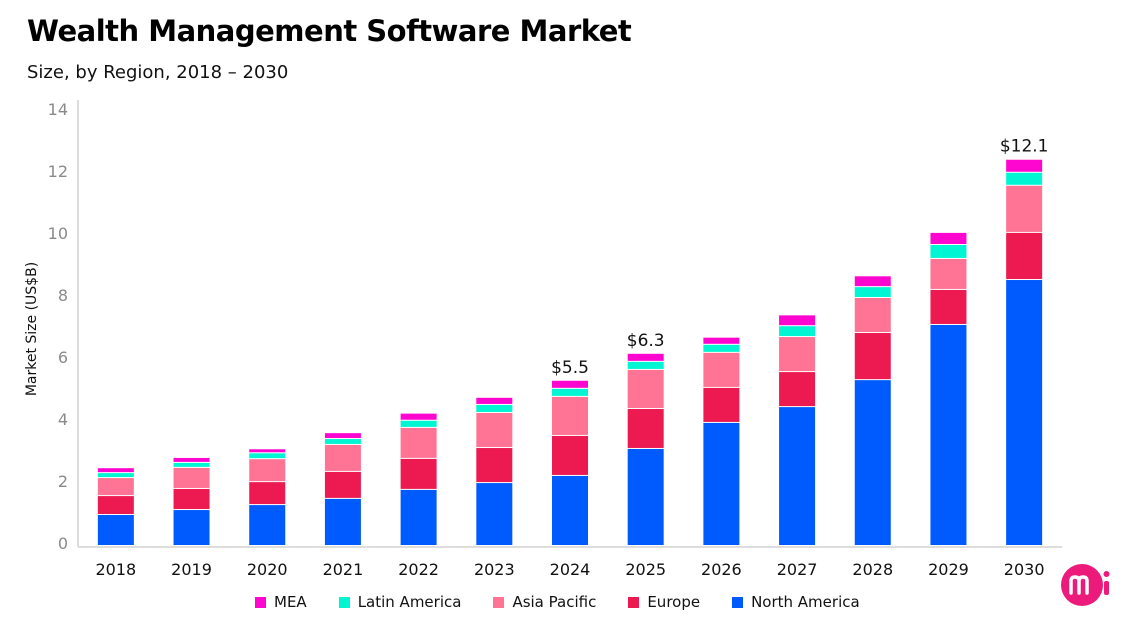 The height and width of the screenshot is (635, 1140). I want to click on bar-north-america-2026, so click(721, 483).